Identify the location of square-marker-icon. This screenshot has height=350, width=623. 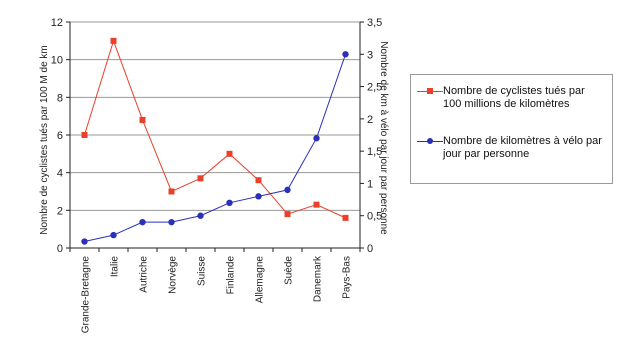
(430, 91).